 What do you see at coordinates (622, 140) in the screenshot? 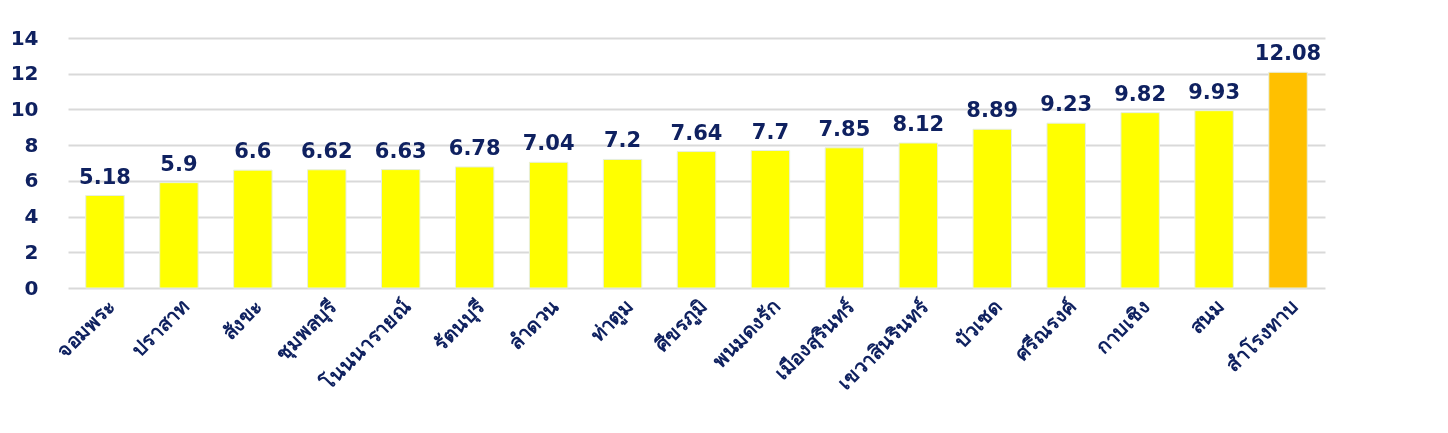
I see `data-label: 7.2` at bounding box center [622, 140].